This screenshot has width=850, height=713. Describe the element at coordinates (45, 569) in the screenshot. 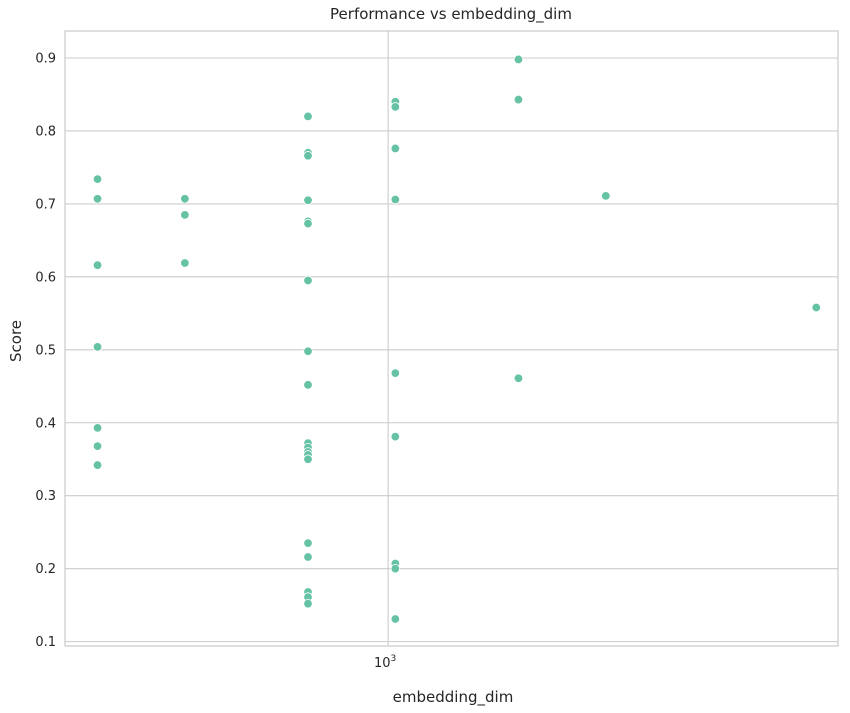

I see `y-tick-label: 0.2` at that location.